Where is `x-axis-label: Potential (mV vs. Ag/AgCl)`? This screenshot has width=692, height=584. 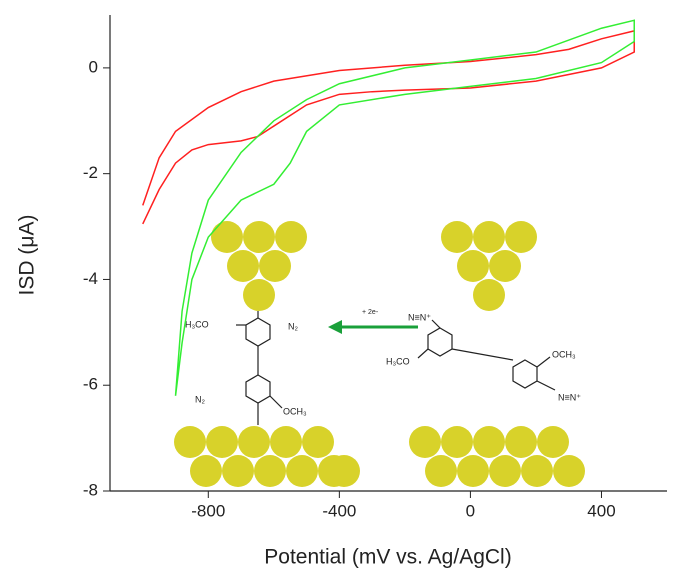
x-axis-label: Potential (mV vs. Ag/AgCl) is located at coordinates (387, 557).